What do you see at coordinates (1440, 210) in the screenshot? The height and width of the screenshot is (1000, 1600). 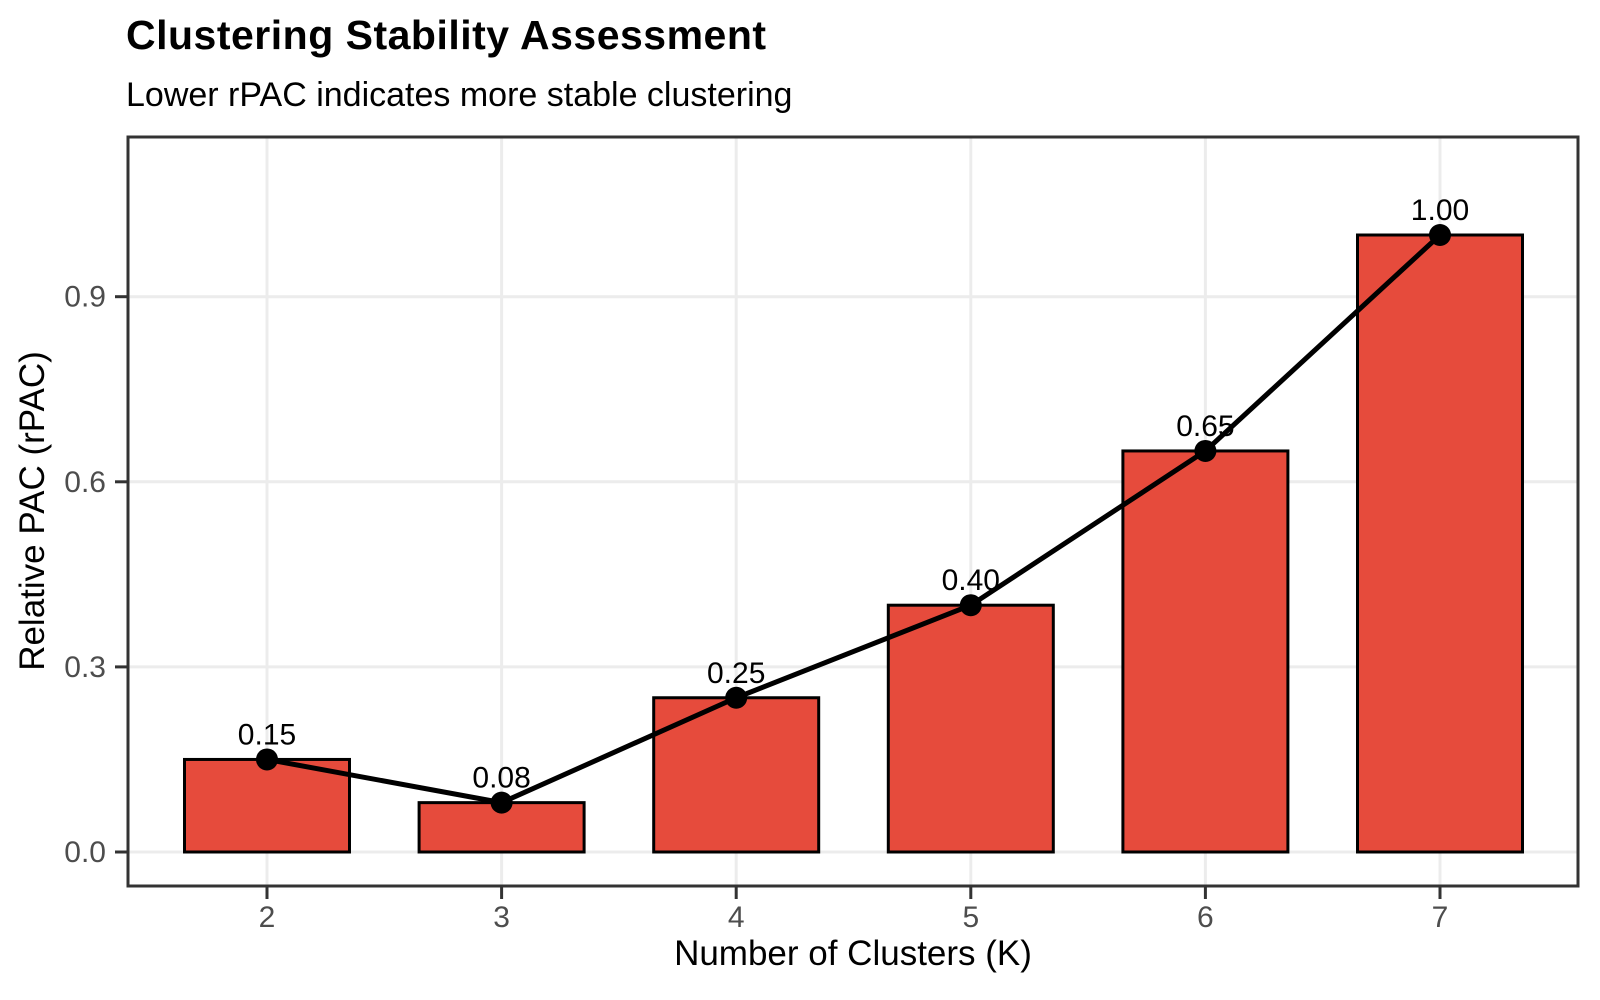 I see `point-label: 1.00` at bounding box center [1440, 210].